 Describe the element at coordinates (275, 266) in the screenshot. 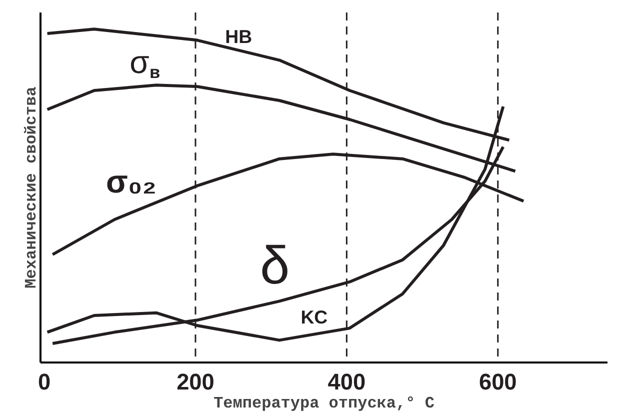

I see `series-label: δ` at that location.